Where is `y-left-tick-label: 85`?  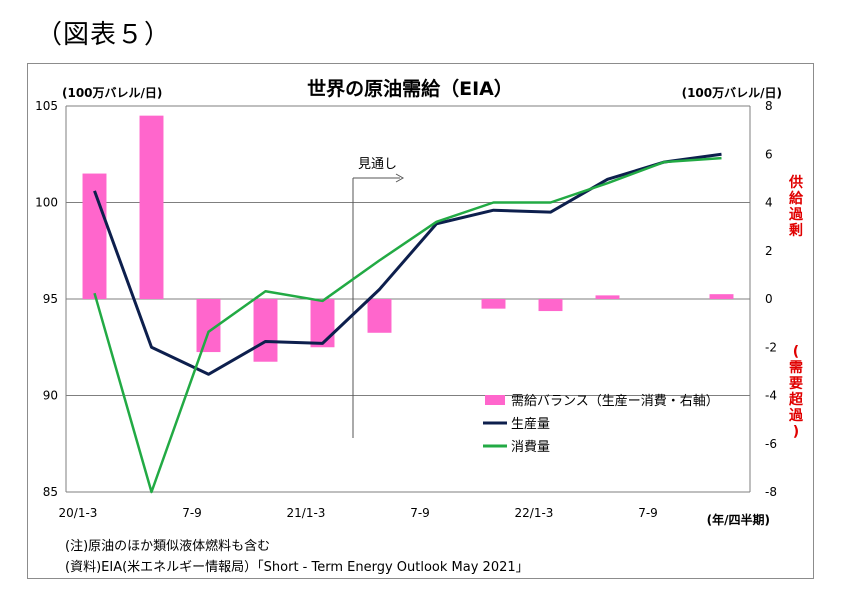
y-left-tick-label: 85 is located at coordinates (50, 492).